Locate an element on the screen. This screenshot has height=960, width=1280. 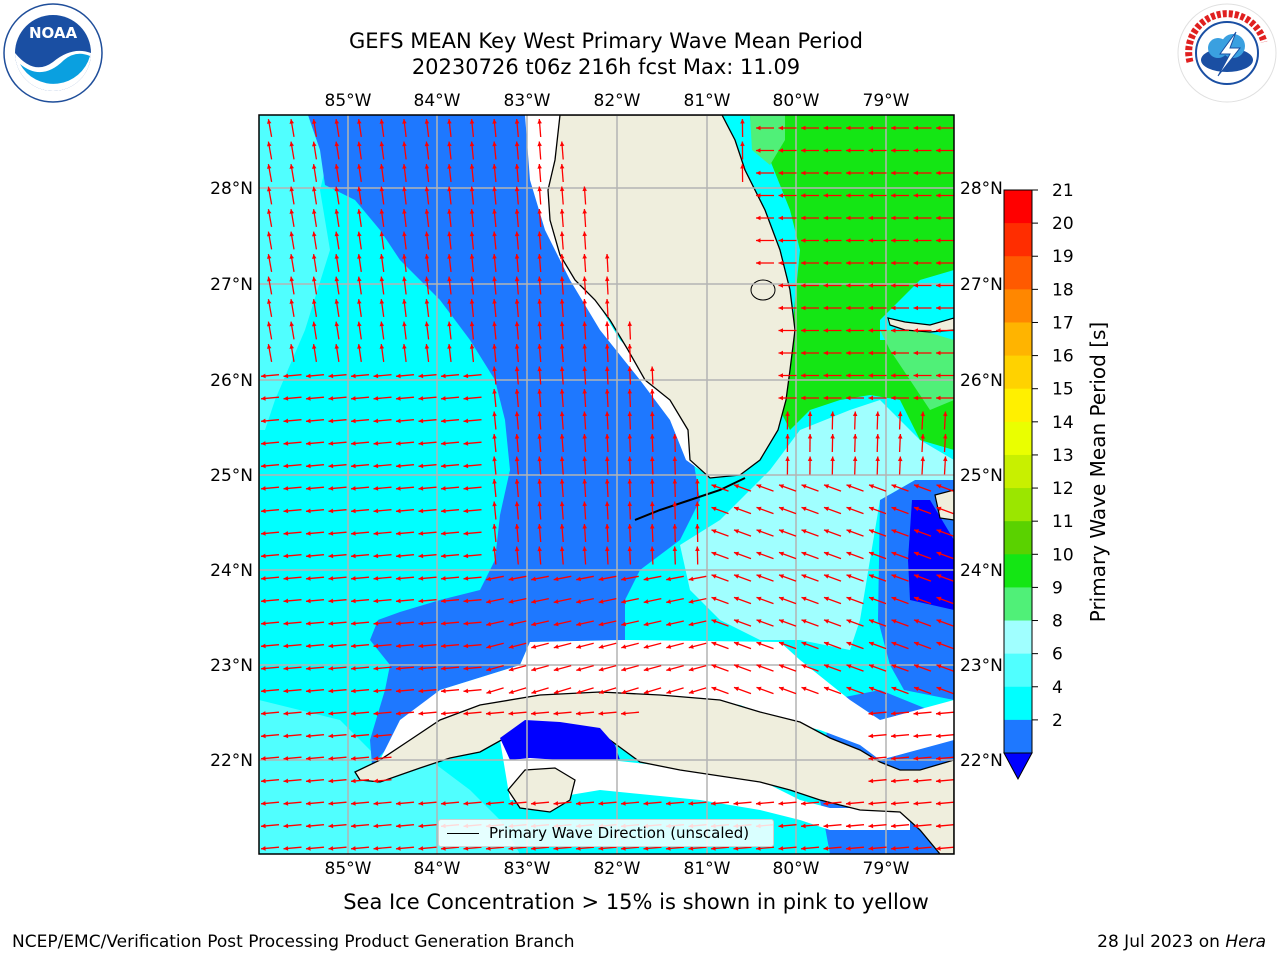
lat-label: 25°N is located at coordinates (981, 476).